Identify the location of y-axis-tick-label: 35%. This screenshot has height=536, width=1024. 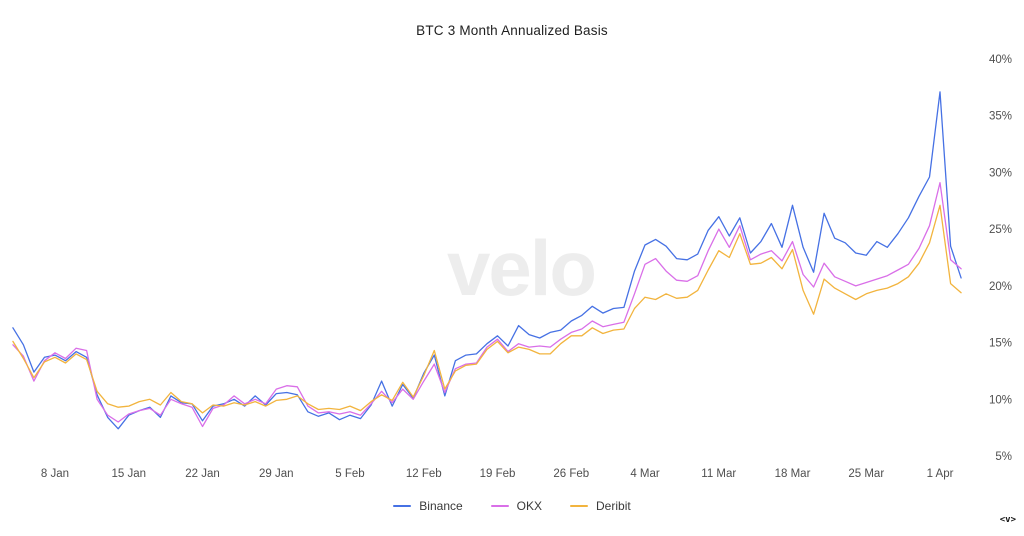
(1000, 117).